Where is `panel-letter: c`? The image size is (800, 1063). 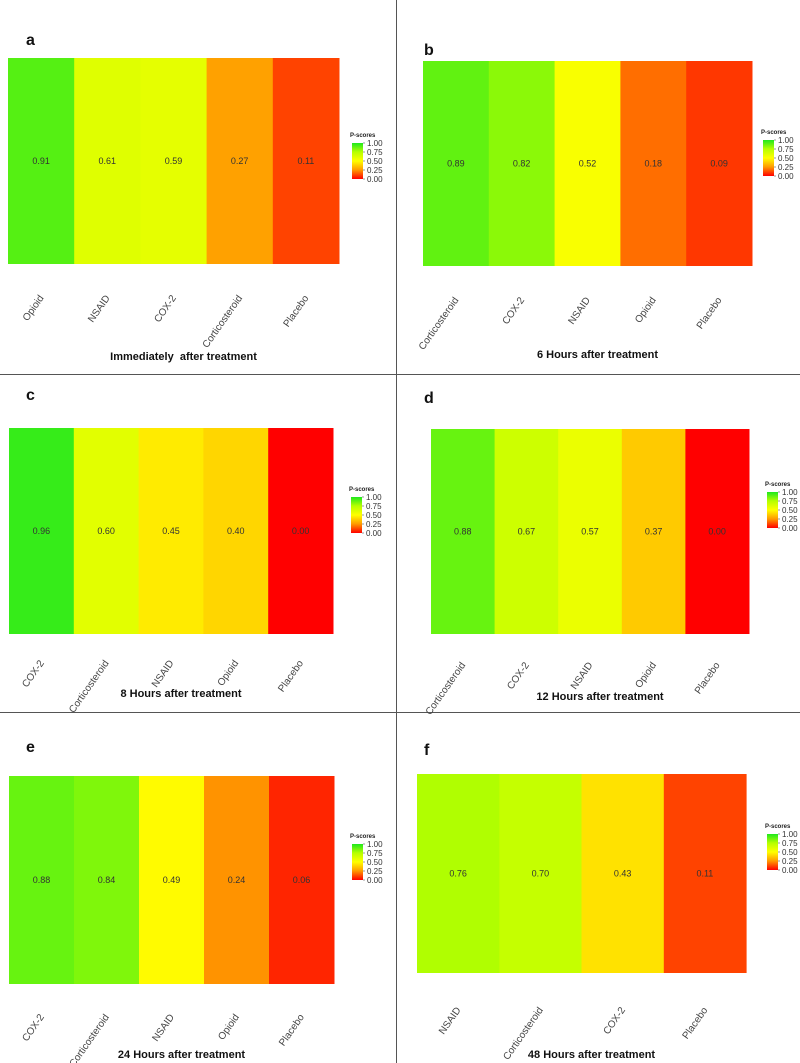 panel-letter: c is located at coordinates (30, 395).